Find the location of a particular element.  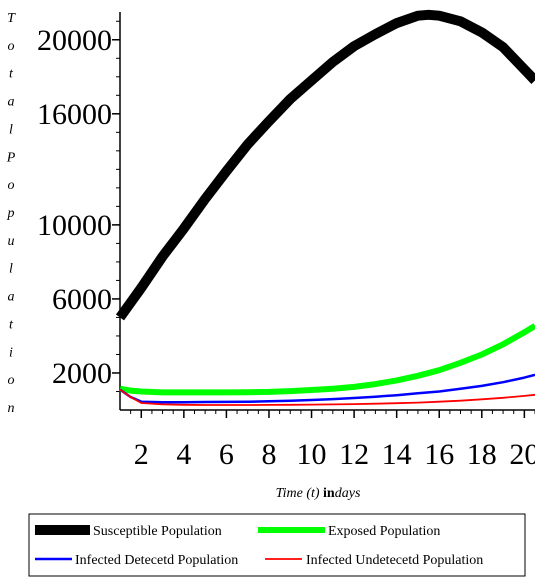

x-tick-label: 10 is located at coordinates (312, 454).